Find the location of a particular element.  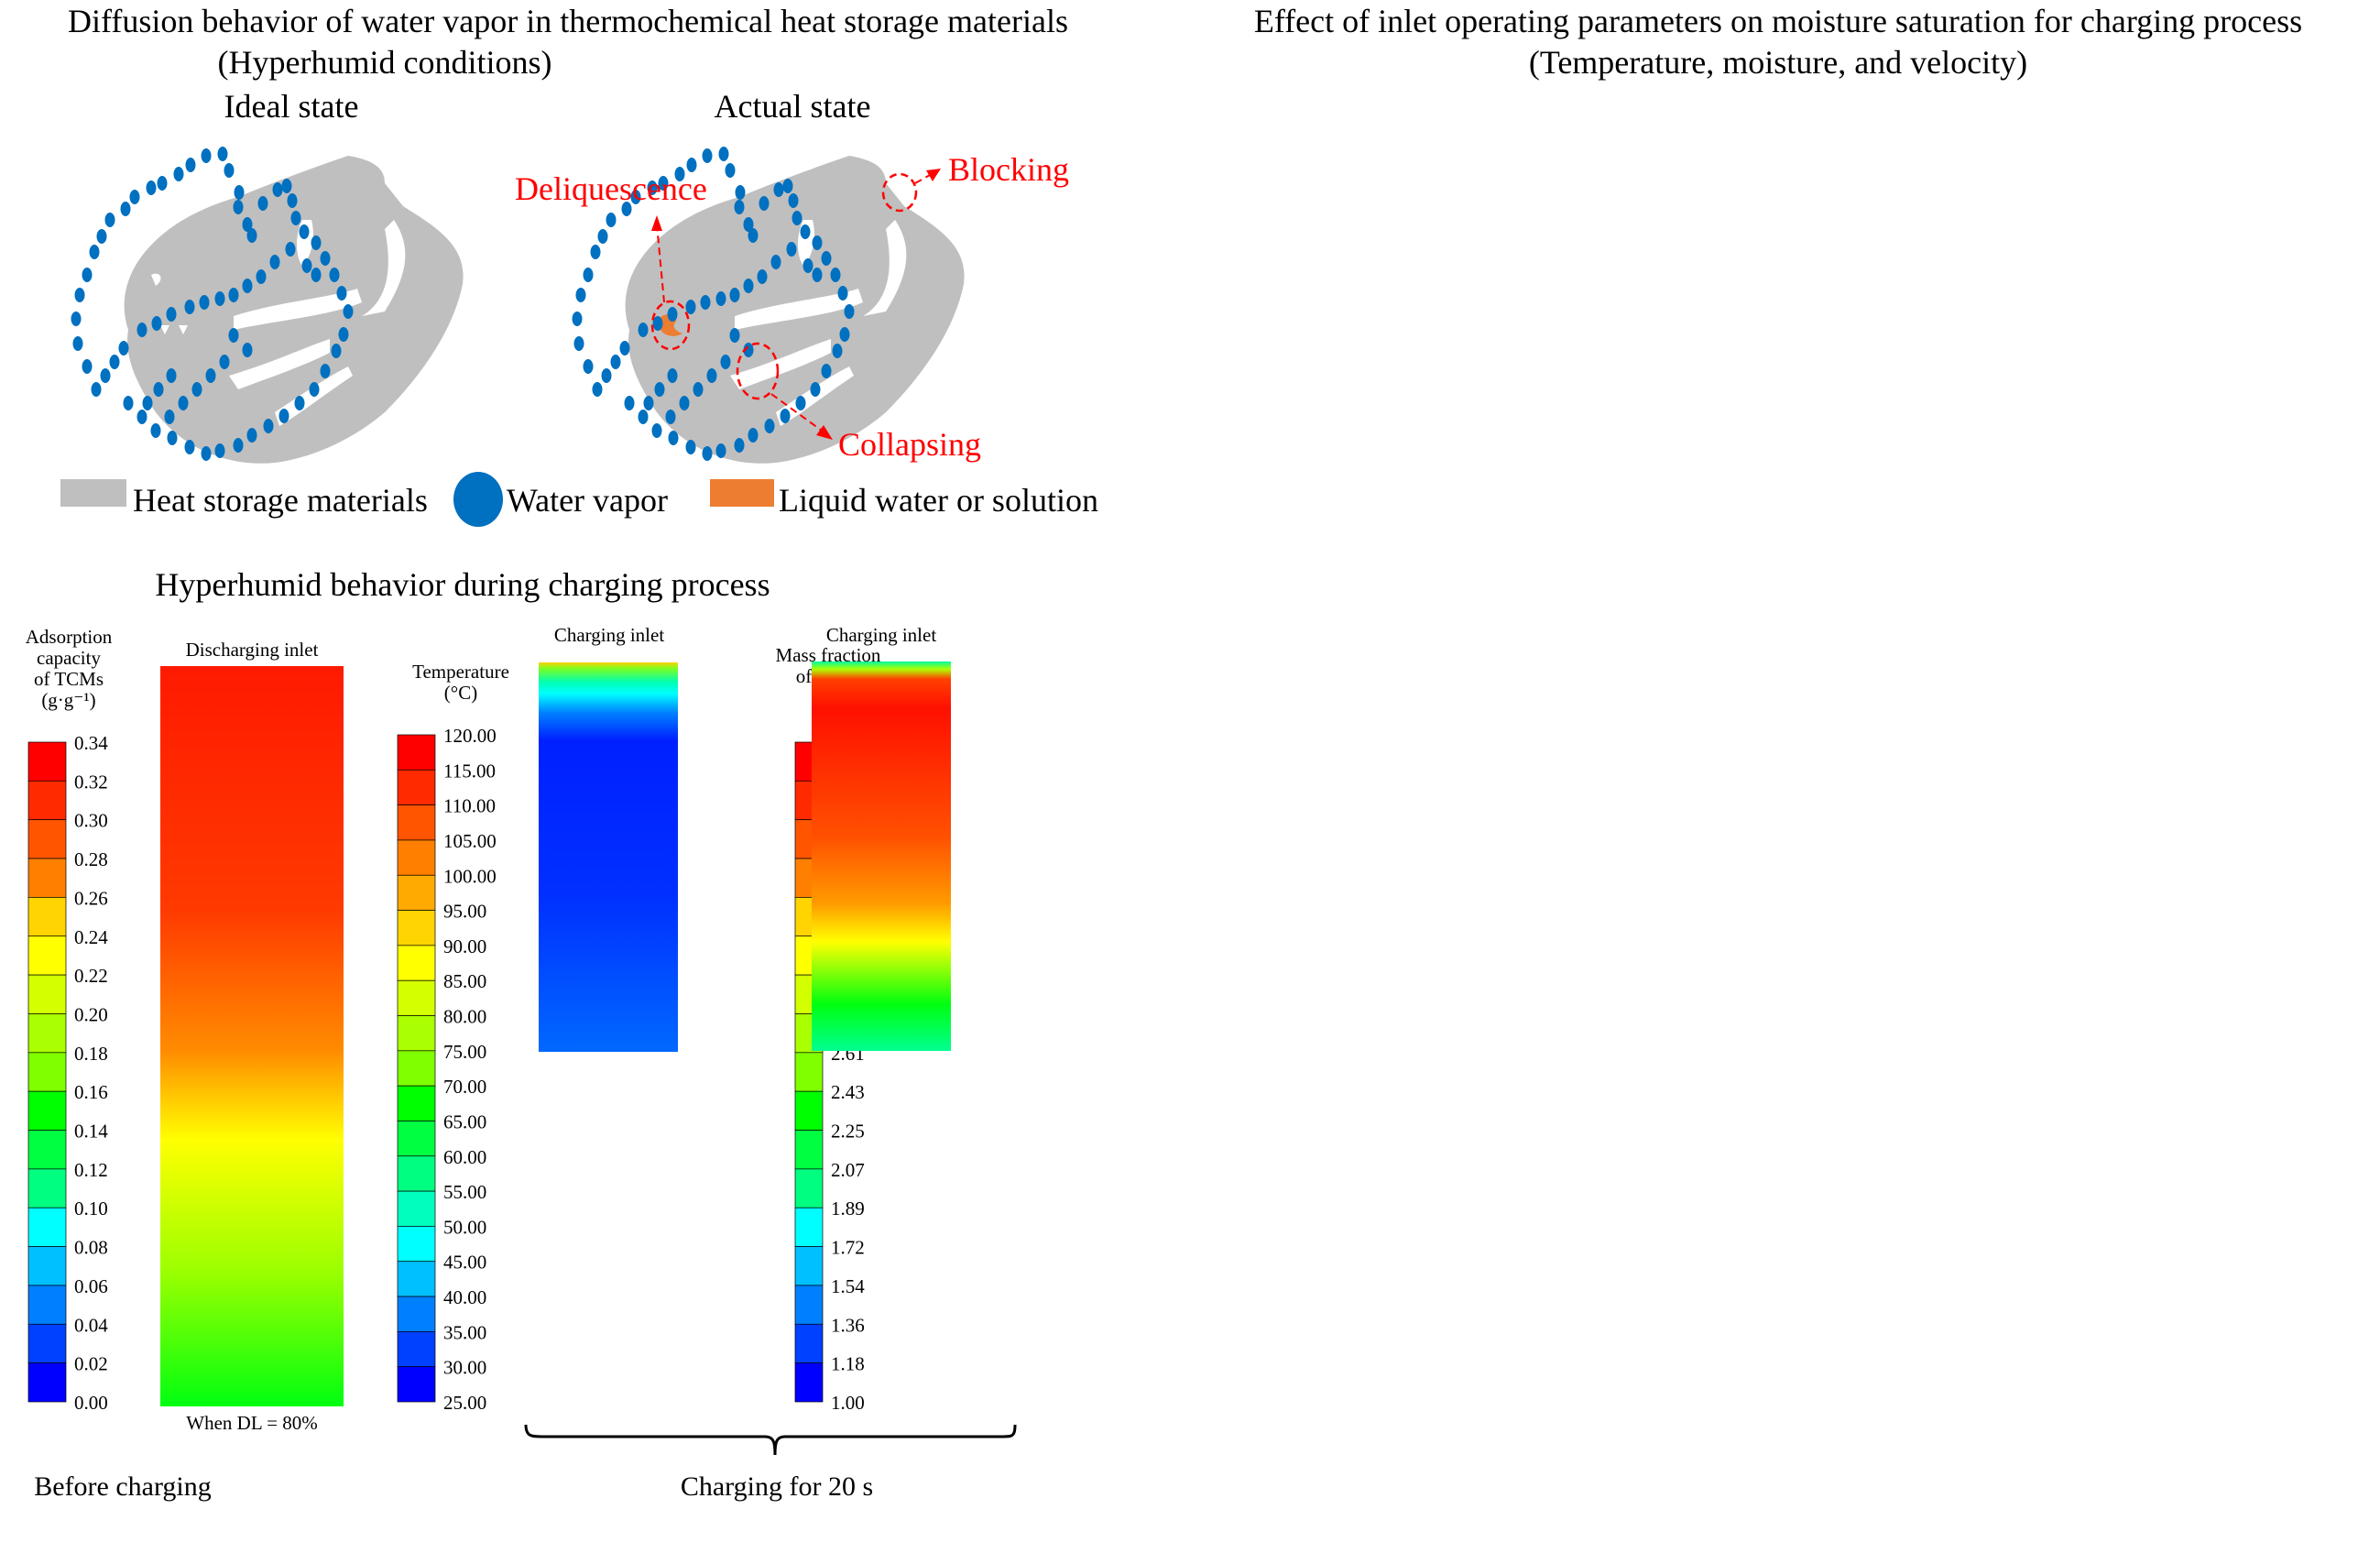

colorbar-title: (g·g⁻¹) is located at coordinates (68, 700).